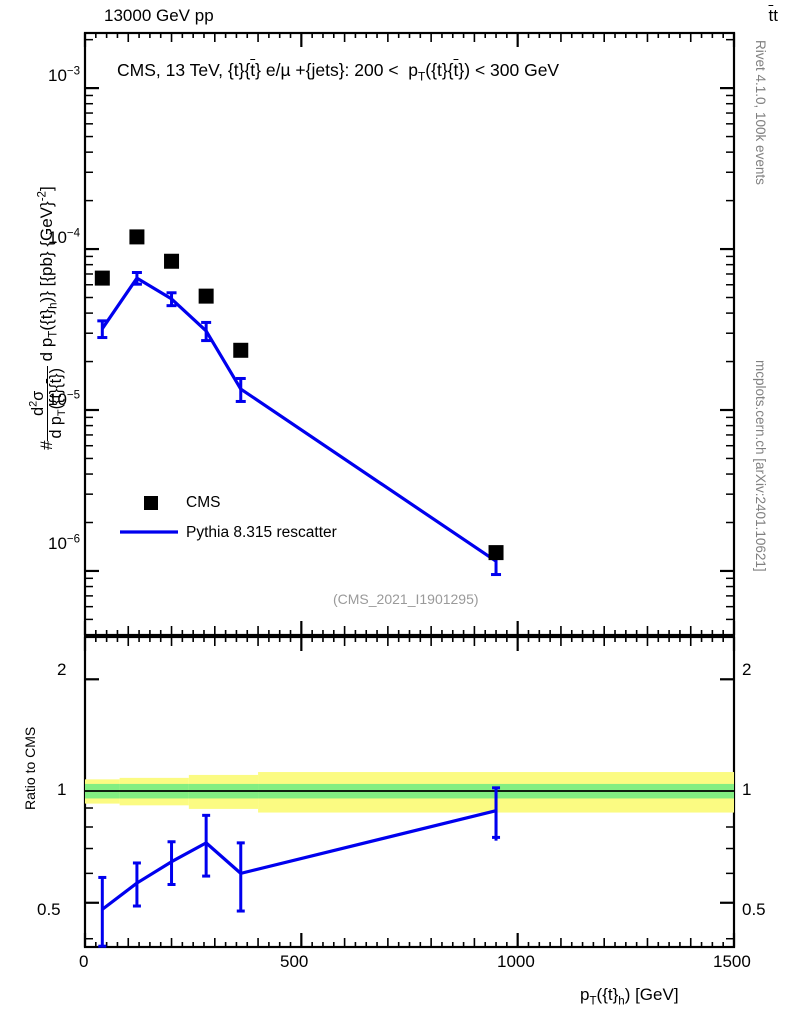 The width and height of the screenshot is (786, 1024). Describe the element at coordinates (732, 961) in the screenshot. I see `x-tick-label-1500: 1500` at that location.